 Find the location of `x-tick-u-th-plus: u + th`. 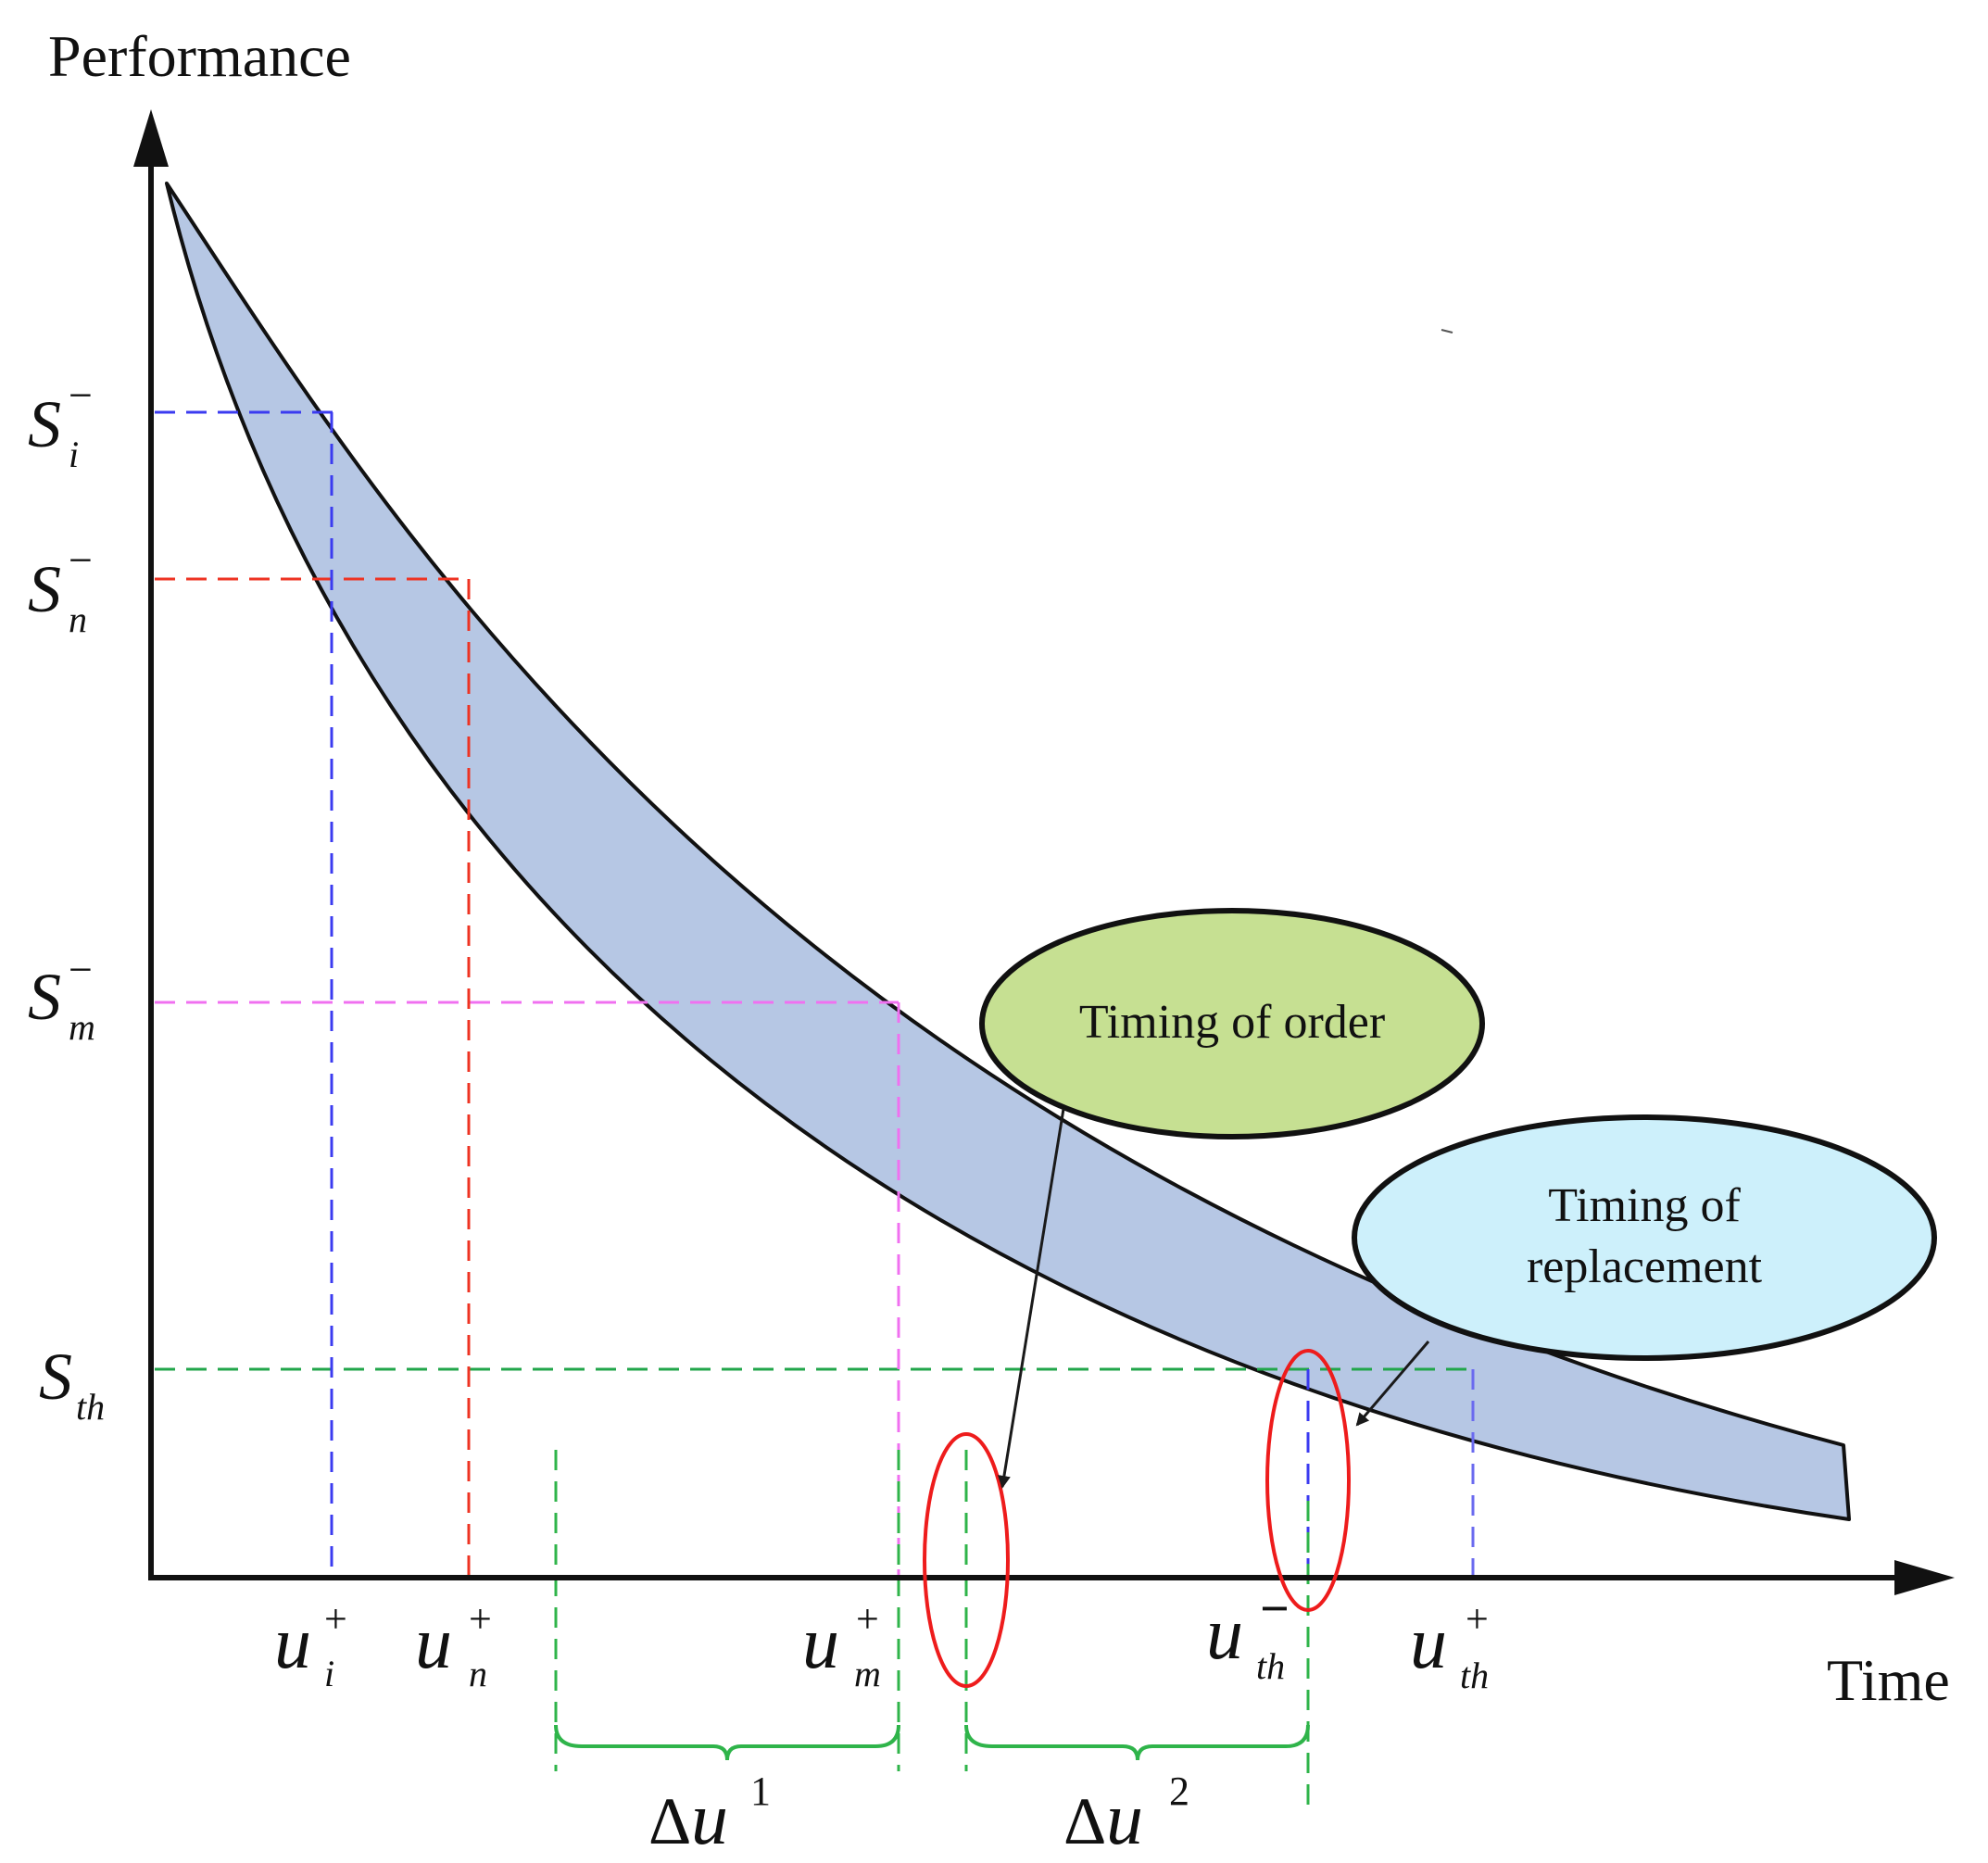

x-tick-u-th-plus: u + th is located at coordinates (1449, 1646).